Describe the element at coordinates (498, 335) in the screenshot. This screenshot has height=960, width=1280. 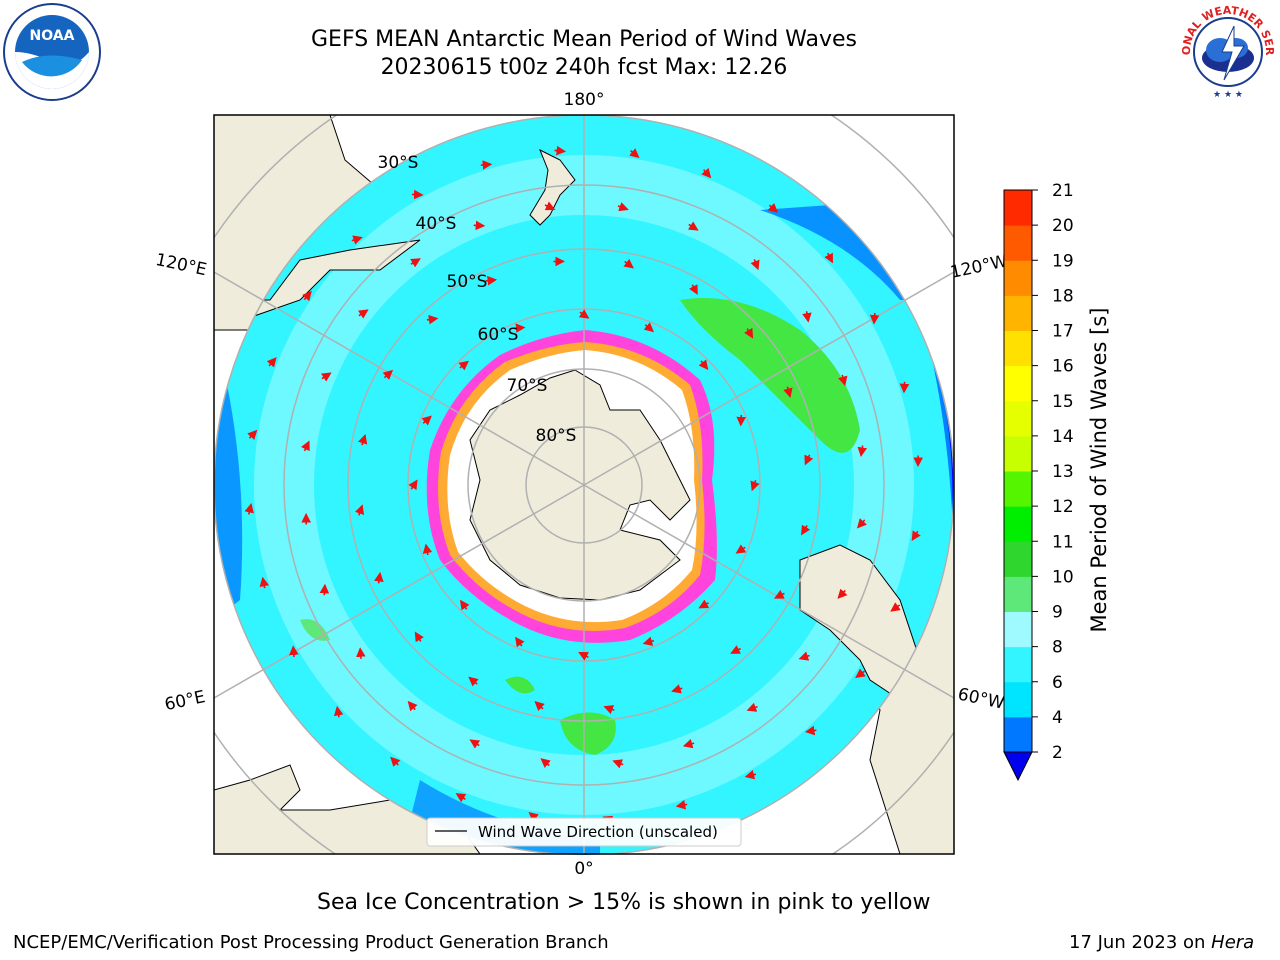
I see `lat-label-60s: 60°S` at that location.